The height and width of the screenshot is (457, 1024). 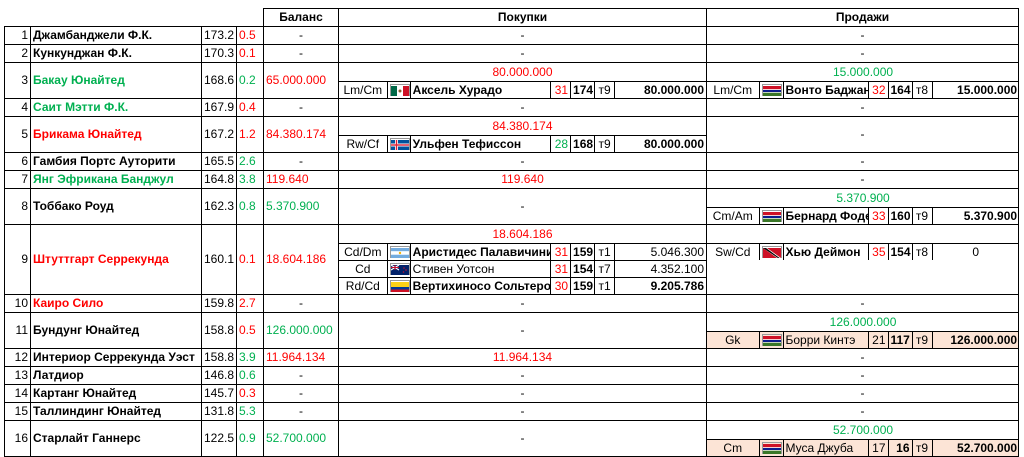 I want to click on sale-total: 52.700.000, so click(x=863, y=429).